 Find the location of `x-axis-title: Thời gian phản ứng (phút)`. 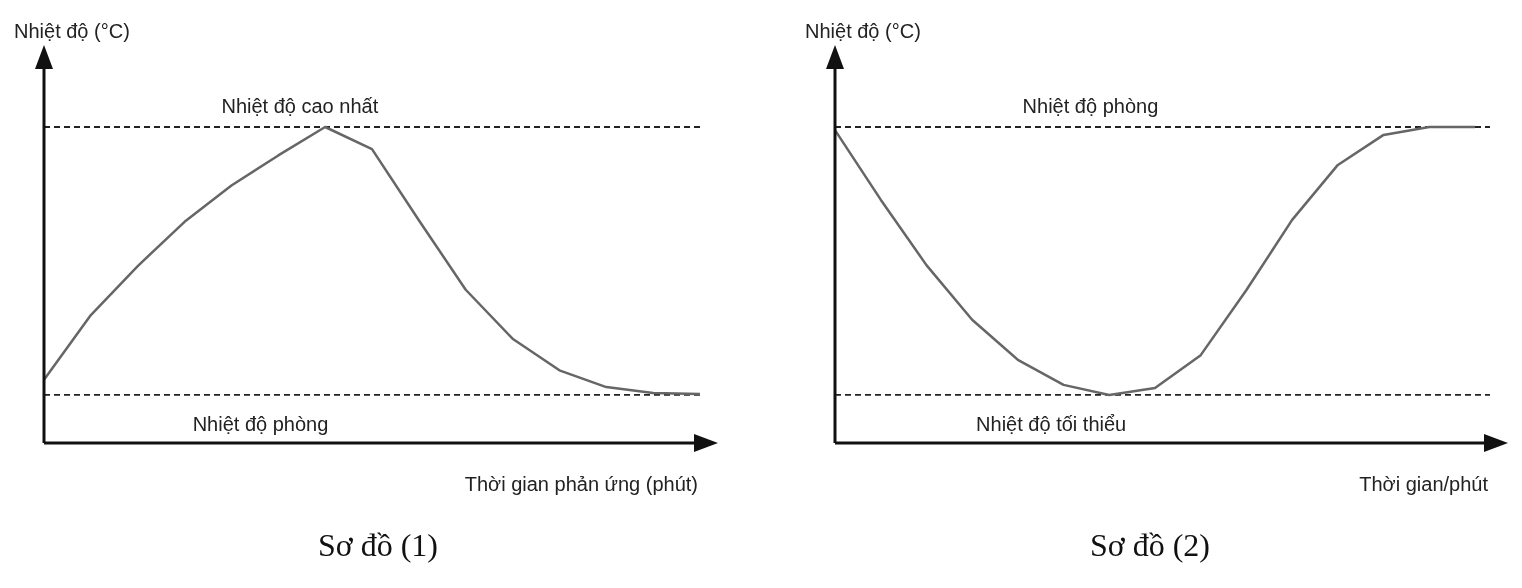

x-axis-title: Thời gian phản ứng (phút) is located at coordinates (581, 484).